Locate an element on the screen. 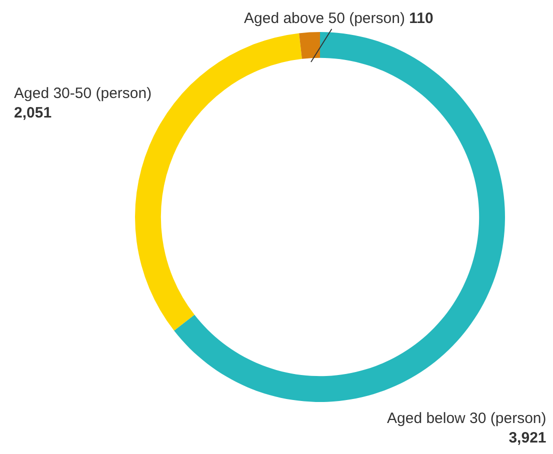  data-label: 110 is located at coordinates (421, 18).